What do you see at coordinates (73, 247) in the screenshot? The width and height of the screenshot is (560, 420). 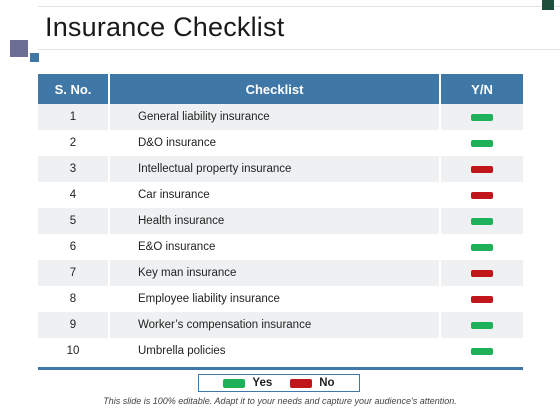 I see `row-serial-number: 6` at bounding box center [73, 247].